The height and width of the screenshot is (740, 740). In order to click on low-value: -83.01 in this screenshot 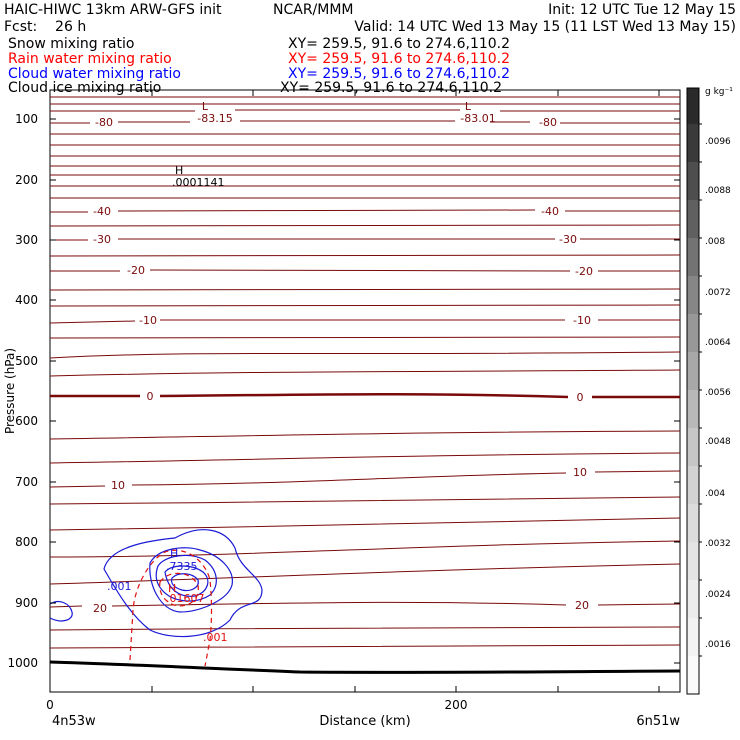, I will do `click(477, 118)`.